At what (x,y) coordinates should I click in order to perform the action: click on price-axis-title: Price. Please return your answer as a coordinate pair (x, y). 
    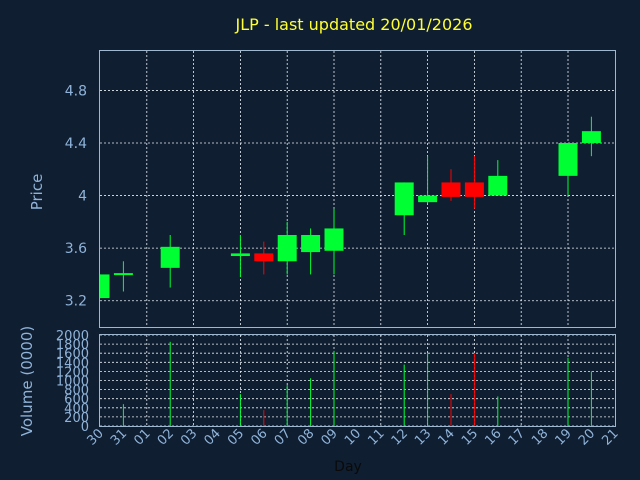
    Looking at the image, I should click on (37, 192).